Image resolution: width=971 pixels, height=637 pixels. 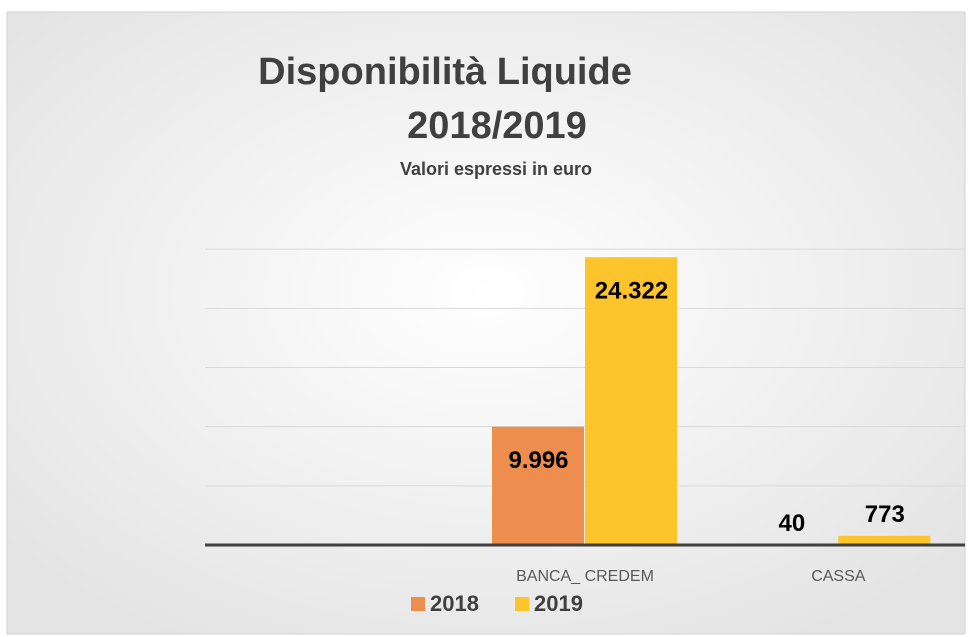 What do you see at coordinates (631, 291) in the screenshot?
I see `data-label: 24.322` at bounding box center [631, 291].